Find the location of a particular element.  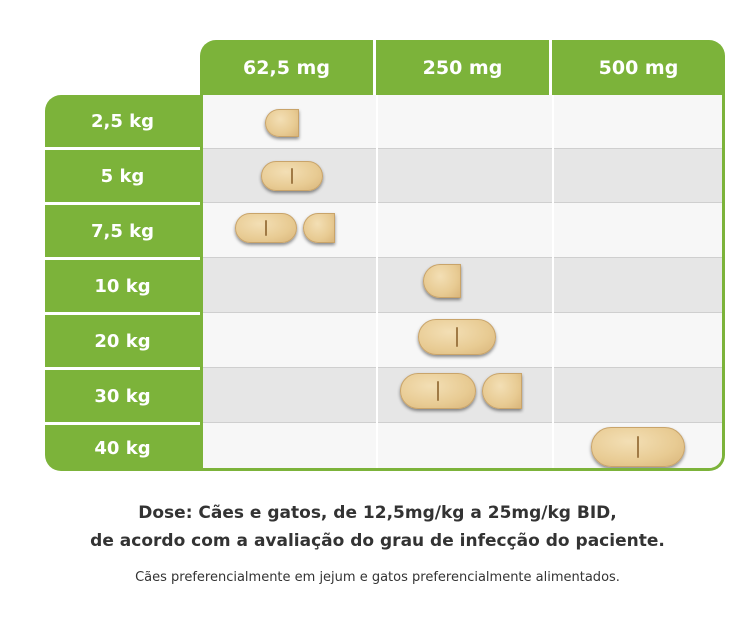

weight-label-7-5kg: 7,5 kg is located at coordinates (122, 231).